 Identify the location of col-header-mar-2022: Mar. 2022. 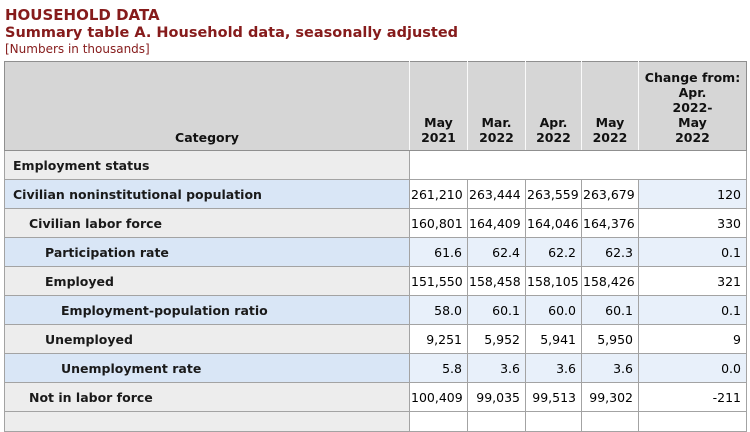
(496, 106).